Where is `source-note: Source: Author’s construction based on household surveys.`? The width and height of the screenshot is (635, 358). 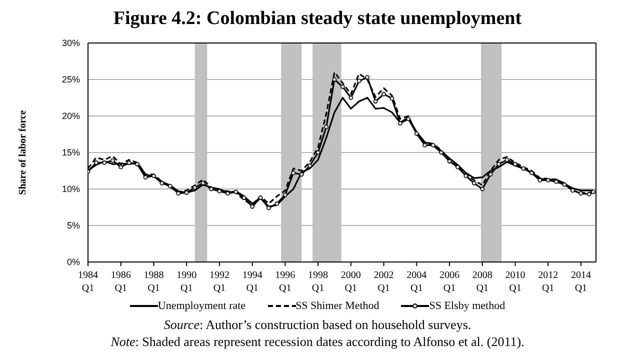 source-note: Source: Author’s construction based on household surveys. is located at coordinates (318, 324).